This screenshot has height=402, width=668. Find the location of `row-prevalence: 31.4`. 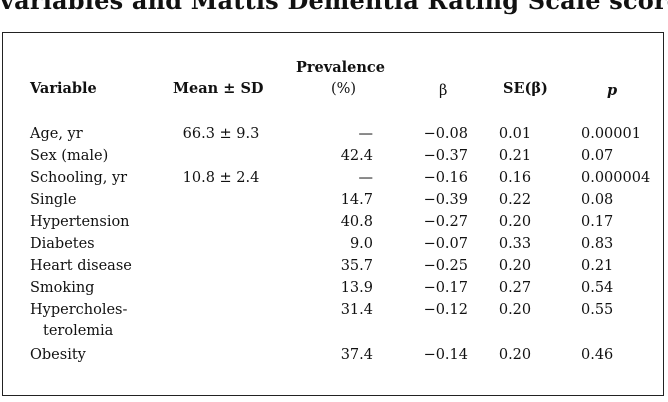

row-prevalence: 31.4 is located at coordinates (356, 310).